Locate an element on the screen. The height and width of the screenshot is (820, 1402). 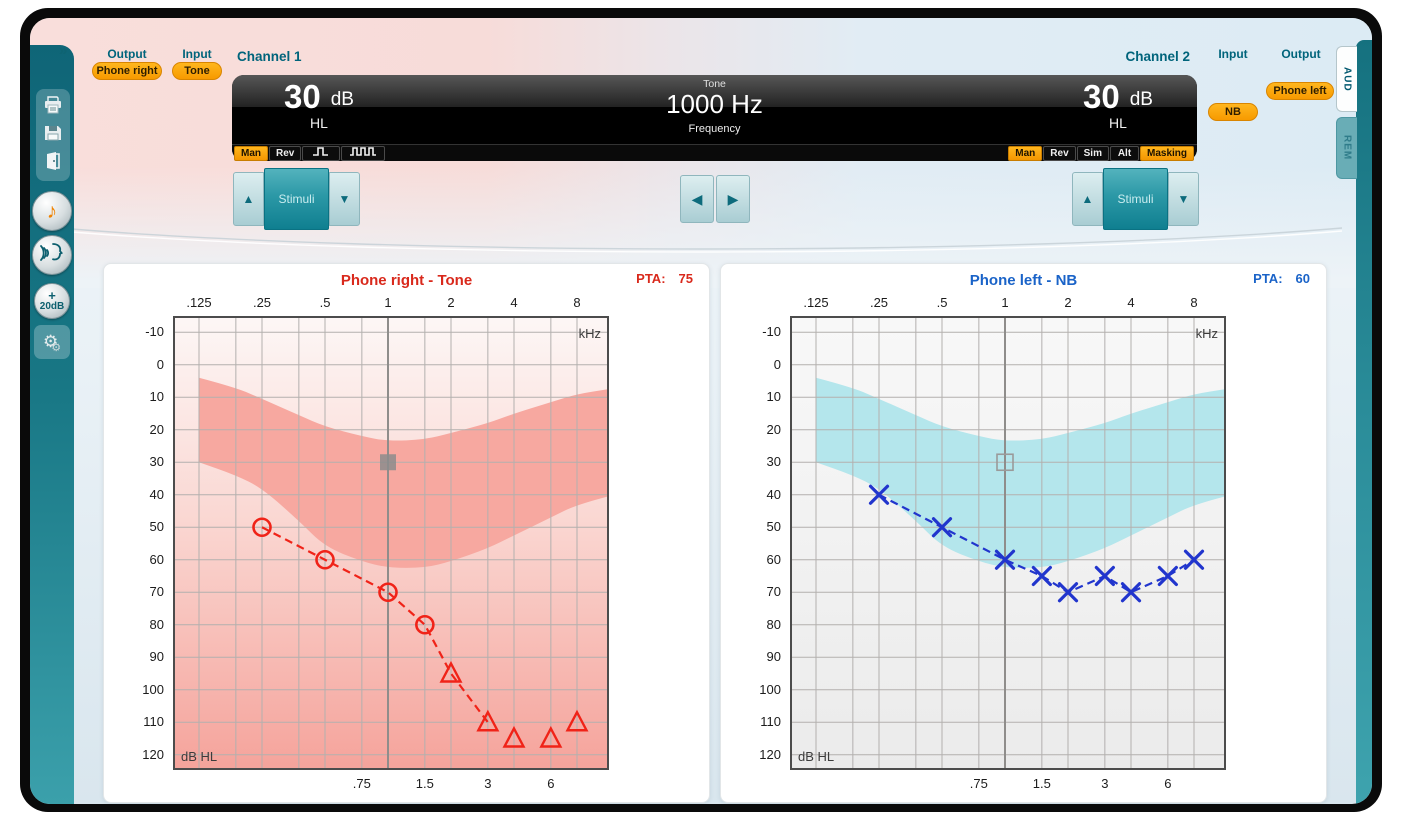
music-note-icon: ♪ is located at coordinates (52, 211).